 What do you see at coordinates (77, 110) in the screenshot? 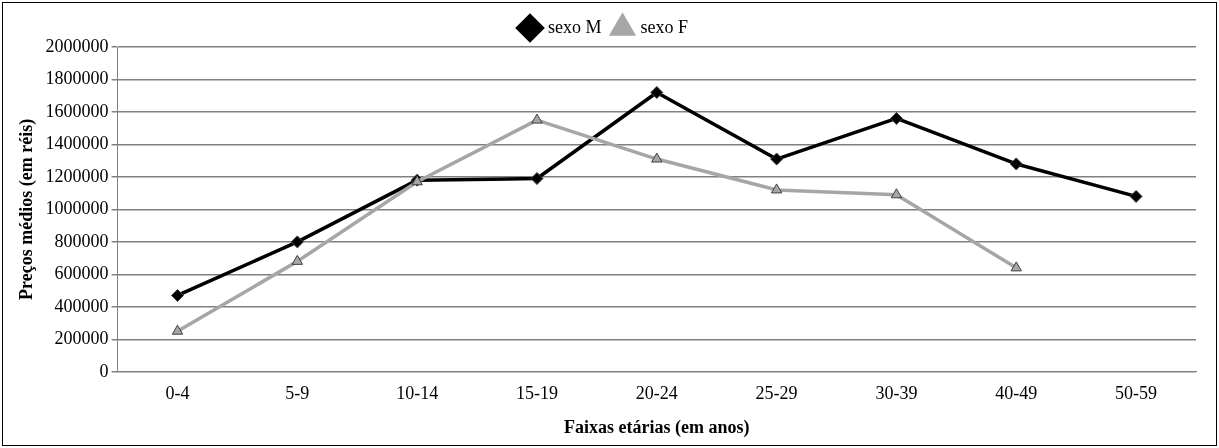
I see `y-tick-label: 1600000` at bounding box center [77, 110].